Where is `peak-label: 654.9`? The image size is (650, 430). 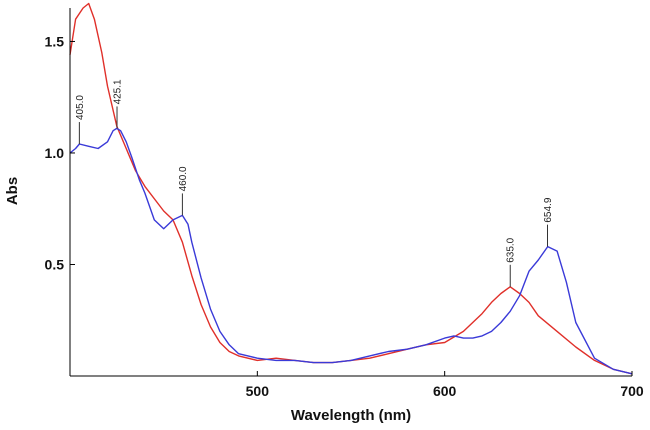 peak-label: 654.9 is located at coordinates (548, 209).